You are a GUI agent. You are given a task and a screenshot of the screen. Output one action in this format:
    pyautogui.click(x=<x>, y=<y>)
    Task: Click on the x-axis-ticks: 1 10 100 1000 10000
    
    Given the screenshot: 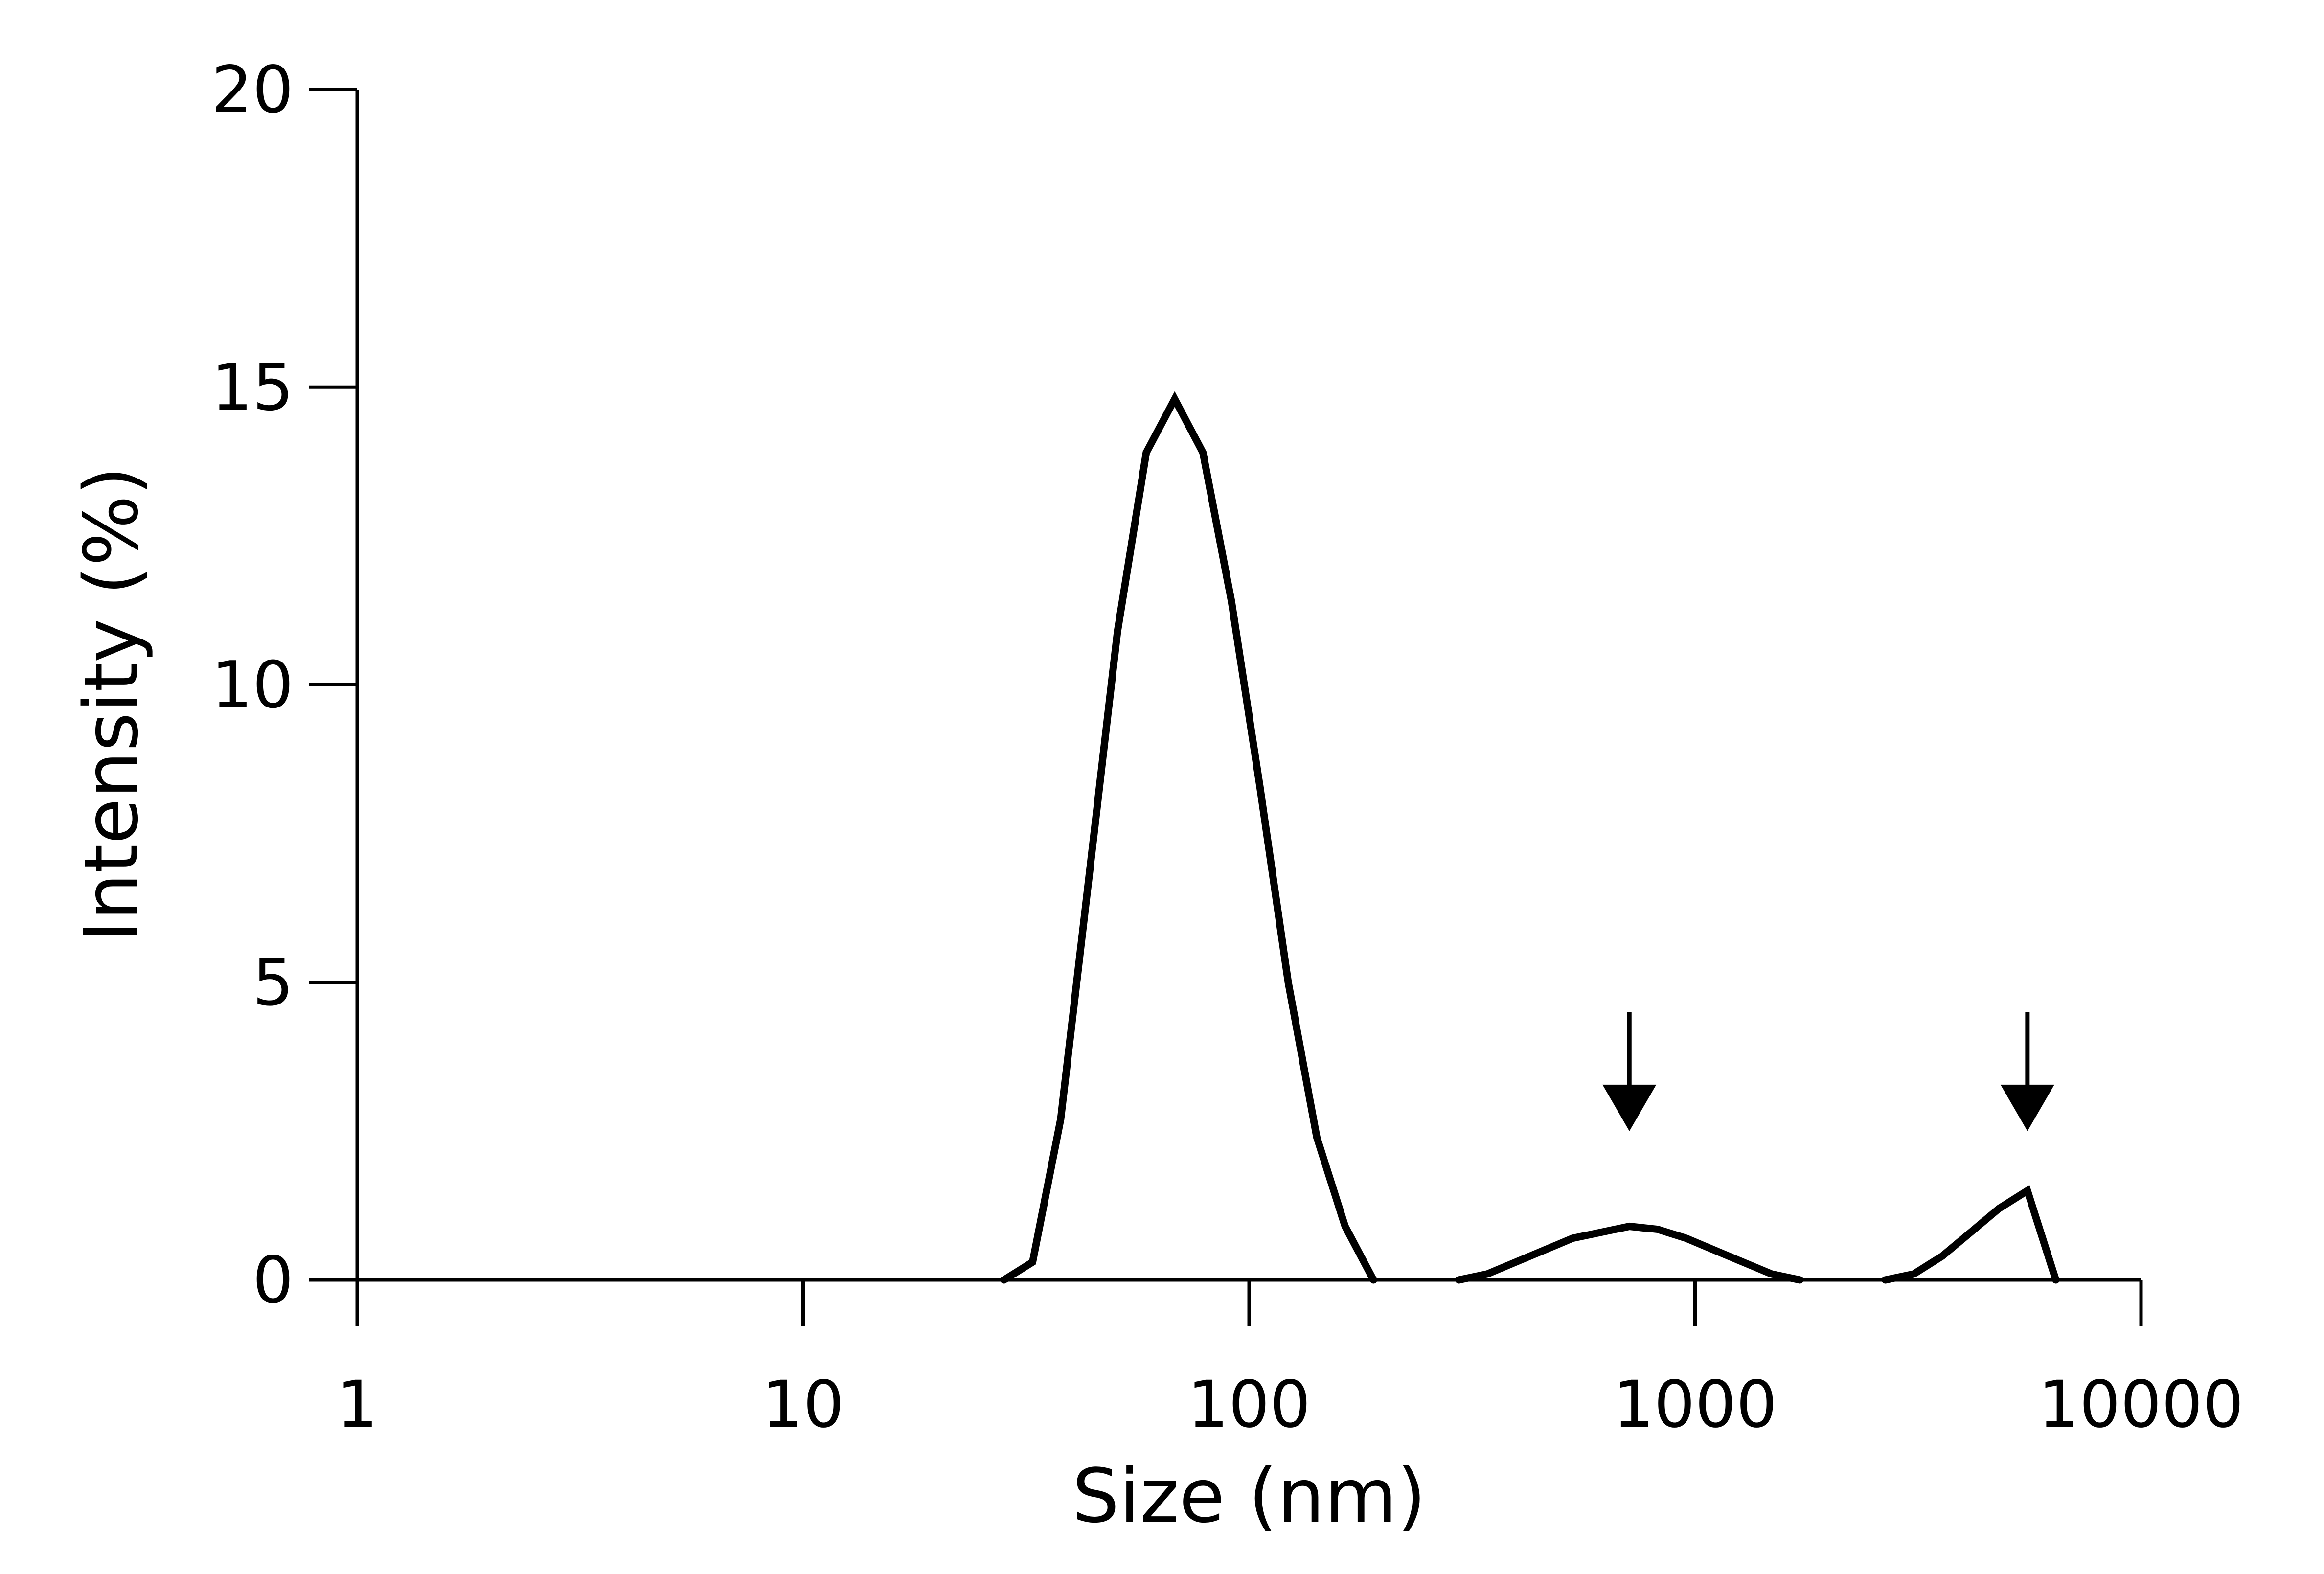 What is the action you would take?
    pyautogui.click(x=1290, y=1361)
    